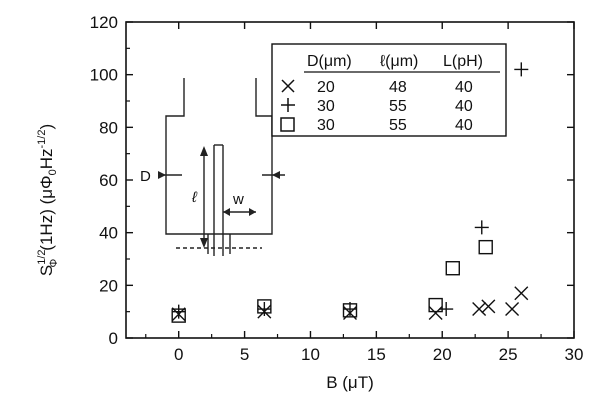  What do you see at coordinates (326, 106) in the screenshot?
I see `legend-row-2-d: 30` at bounding box center [326, 106].